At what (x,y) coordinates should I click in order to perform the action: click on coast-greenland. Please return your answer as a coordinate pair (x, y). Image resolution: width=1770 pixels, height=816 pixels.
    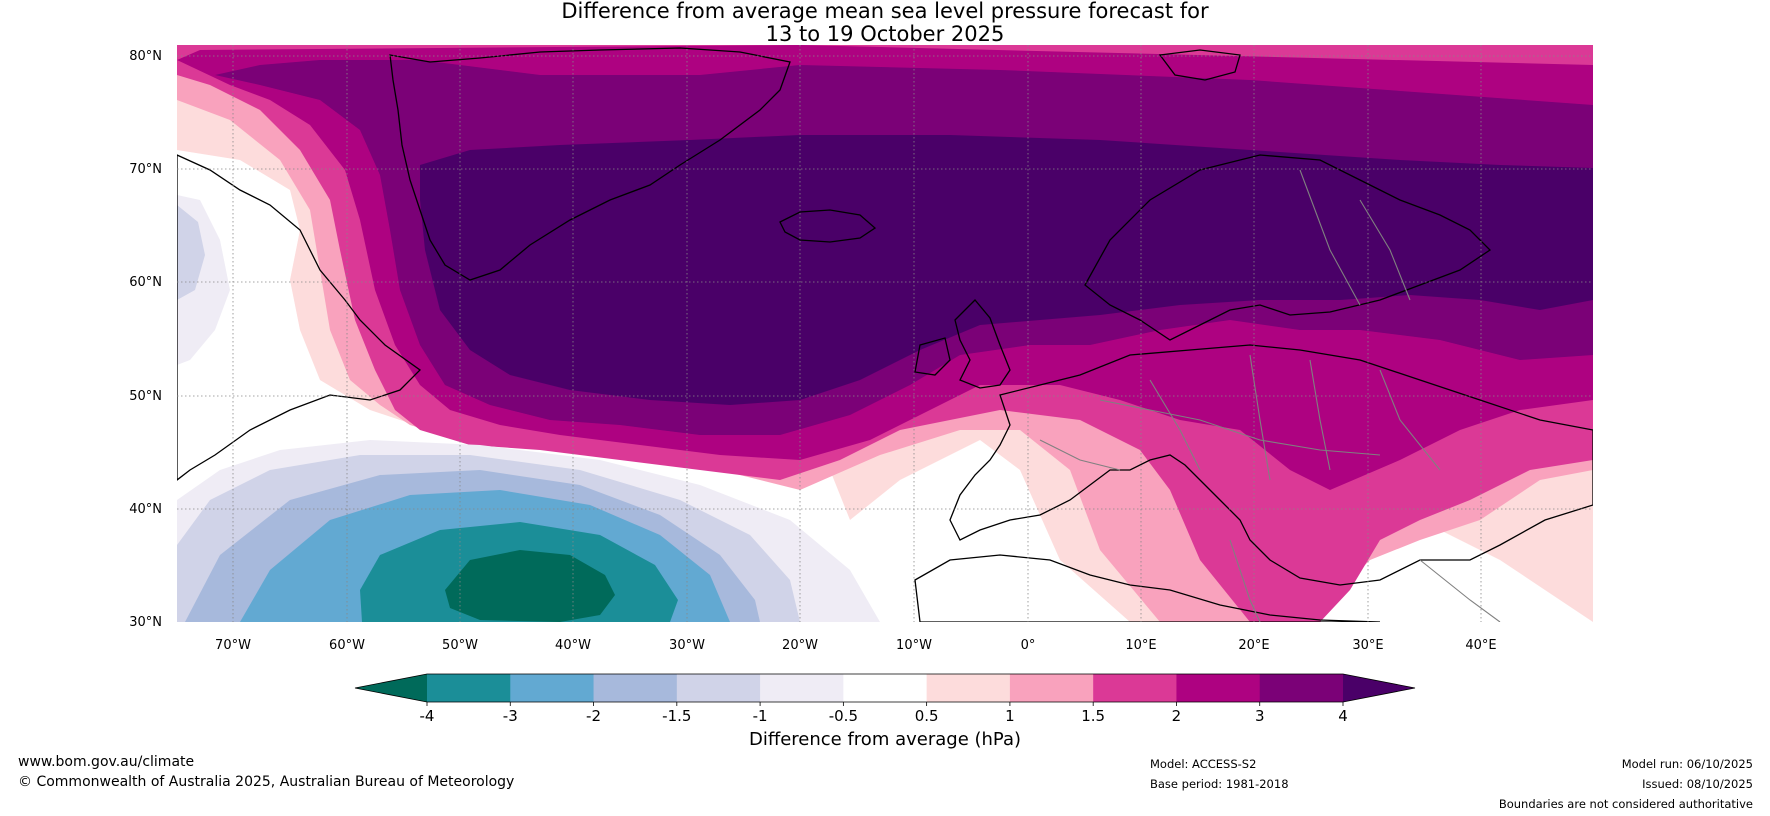
    Looking at the image, I should click on (590, 164).